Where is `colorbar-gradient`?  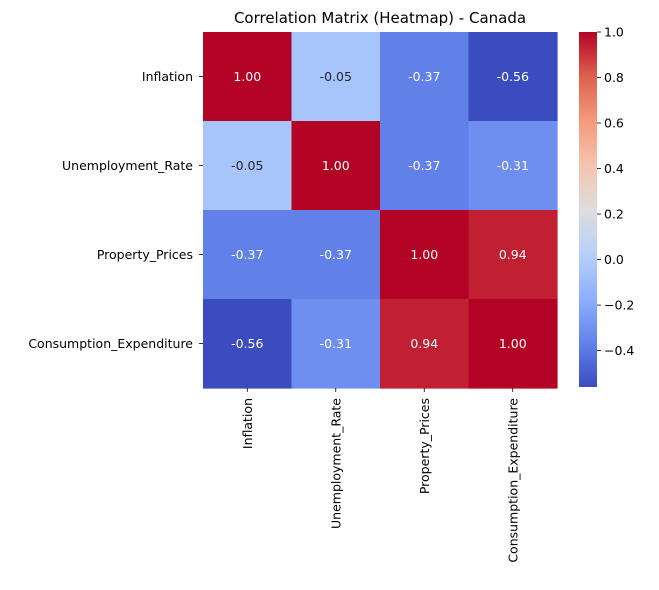 colorbar-gradient is located at coordinates (588, 209).